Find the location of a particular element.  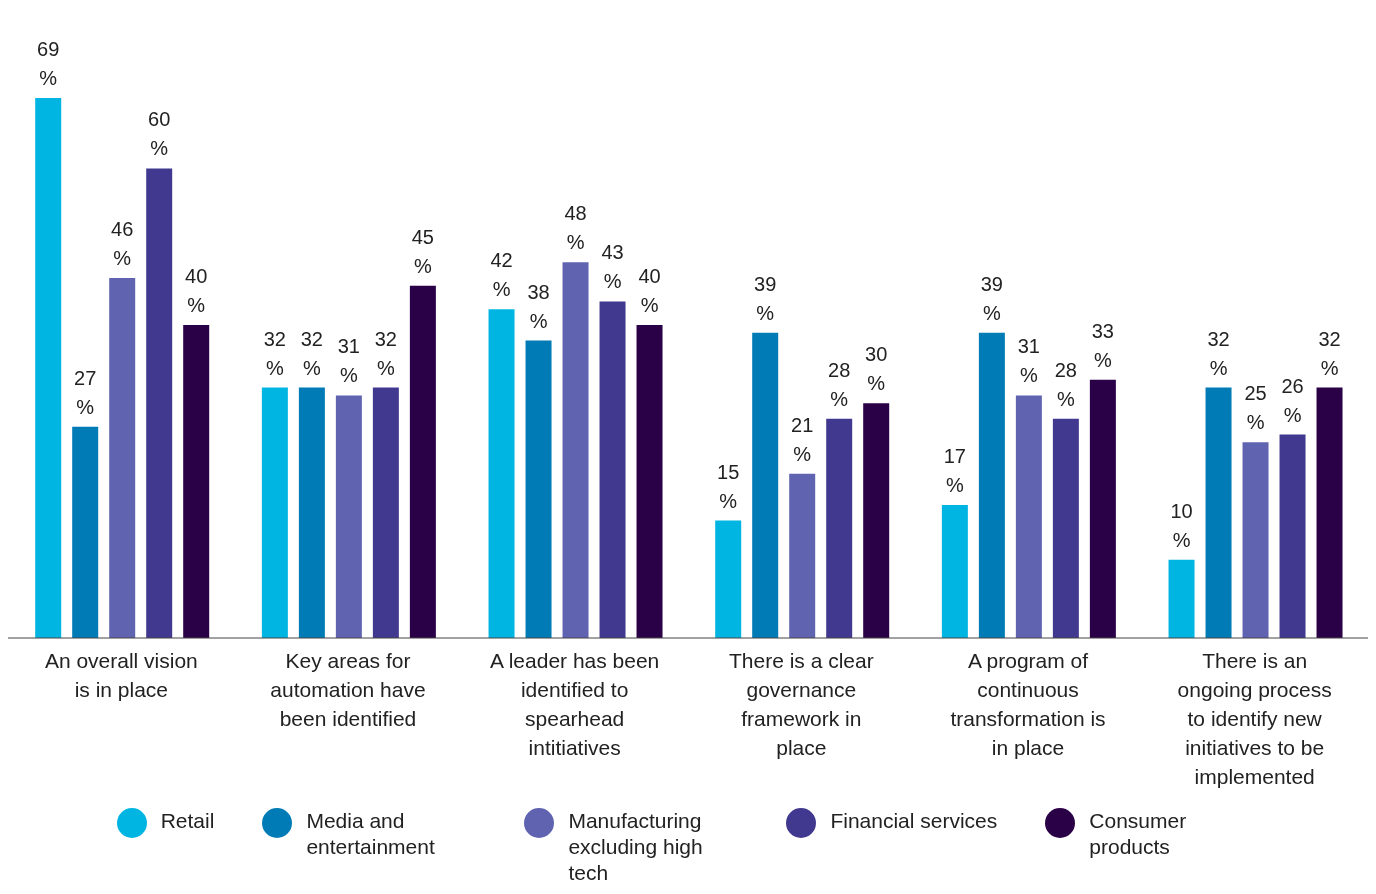

data-label: 48% is located at coordinates (575, 228).